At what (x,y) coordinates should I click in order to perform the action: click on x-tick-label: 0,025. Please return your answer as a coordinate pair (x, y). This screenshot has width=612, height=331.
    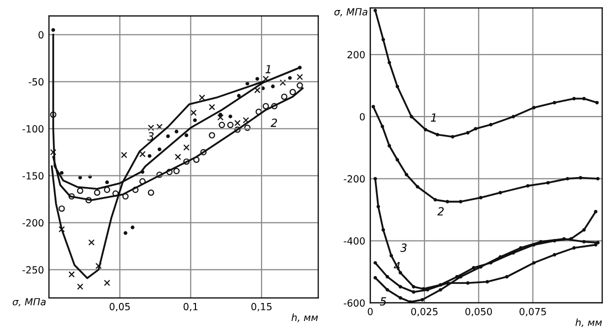
    Looking at the image, I should click on (424, 312).